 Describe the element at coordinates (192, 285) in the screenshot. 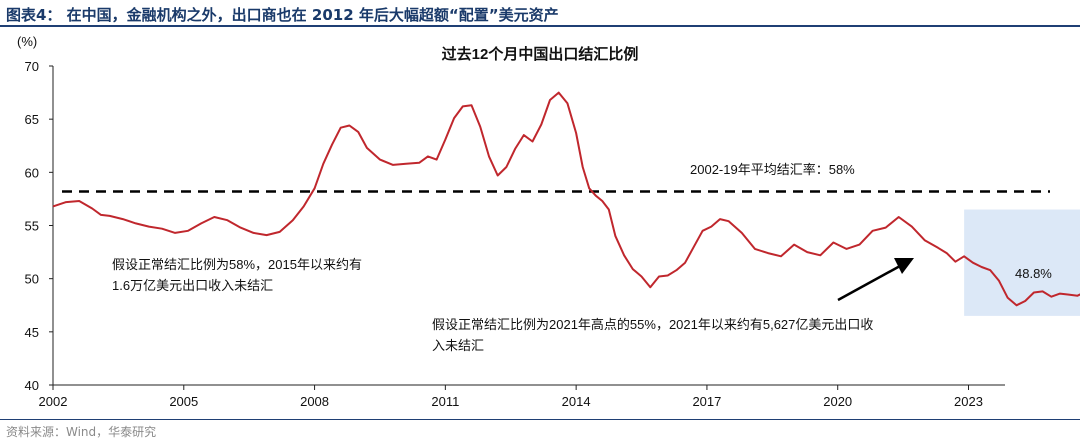

I see `annotation-2015-line2: 1.6万亿美元出口收入未结汇` at that location.